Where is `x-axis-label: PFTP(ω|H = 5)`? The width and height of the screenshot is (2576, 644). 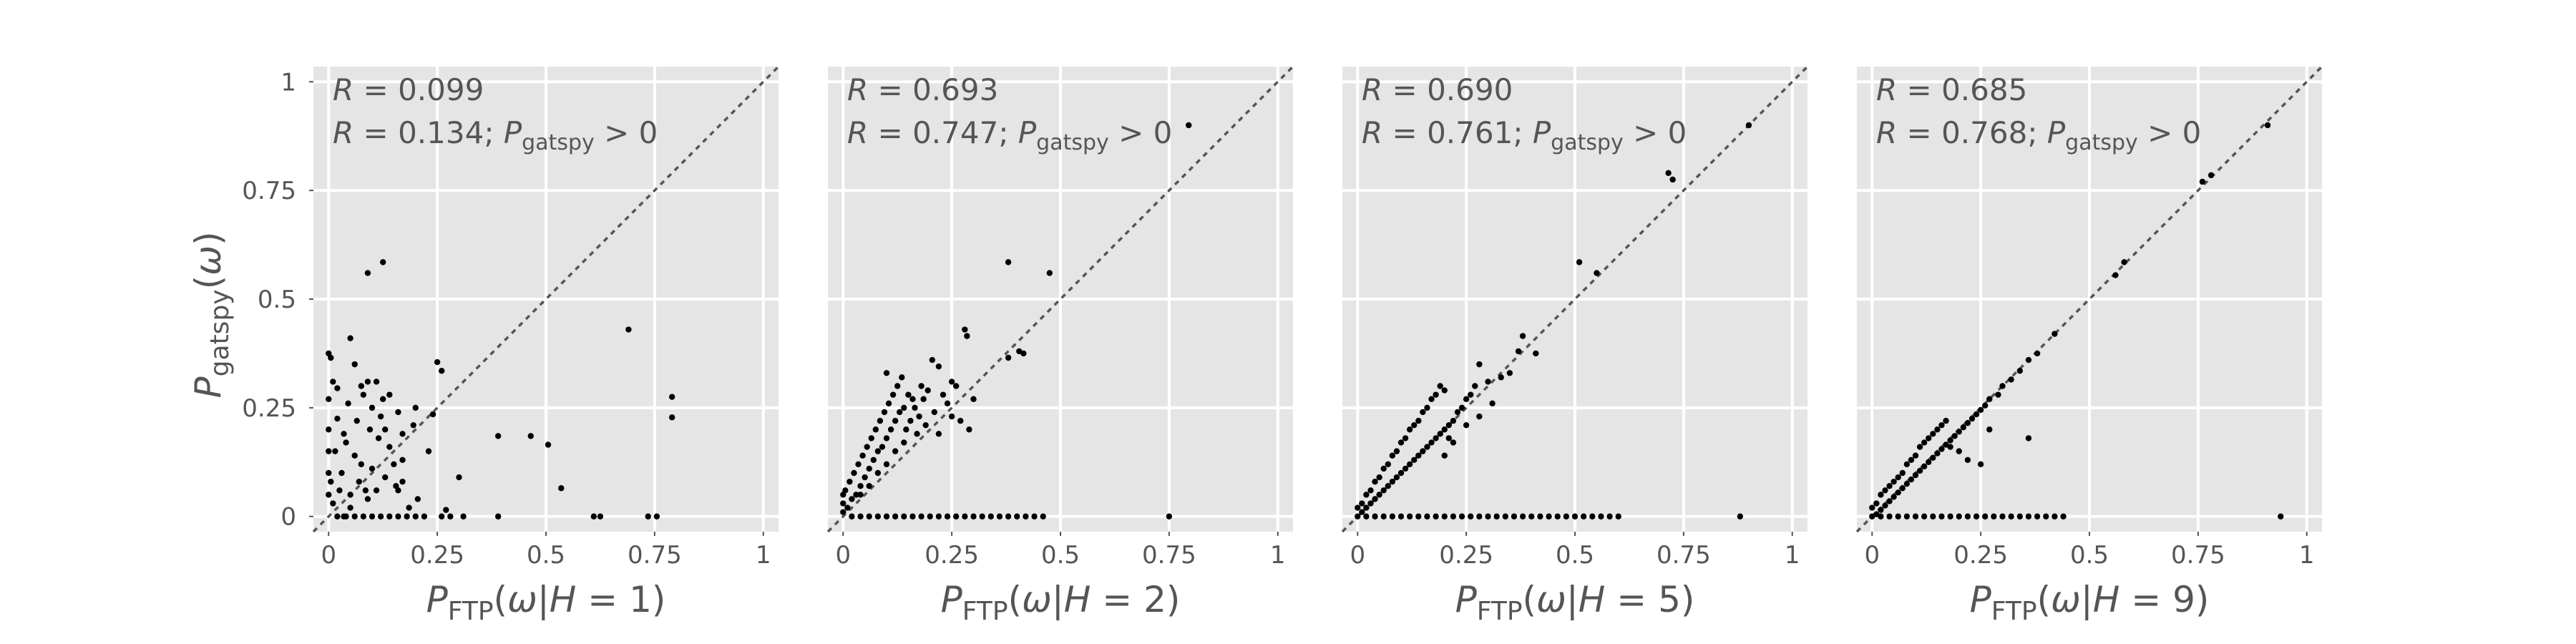
x-axis-label: PFTP(ω|H = 5) is located at coordinates (1575, 602).